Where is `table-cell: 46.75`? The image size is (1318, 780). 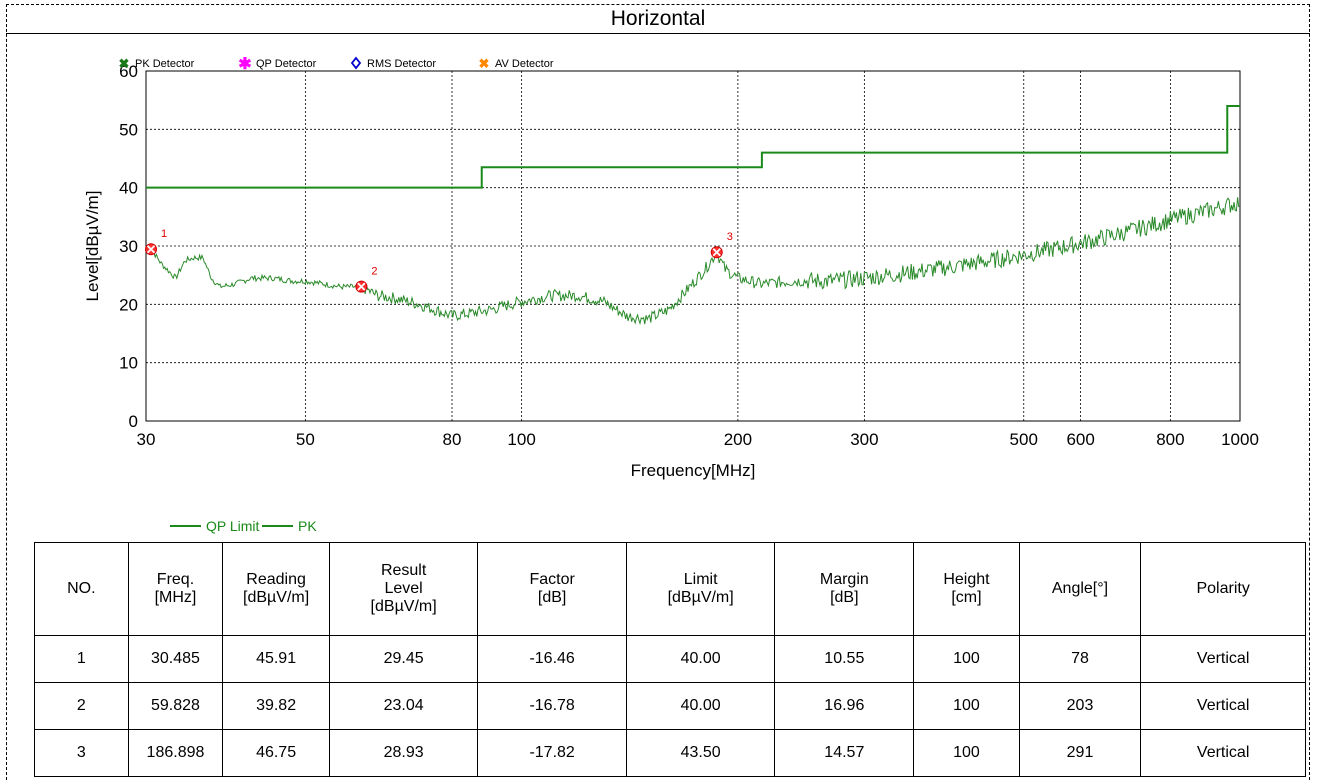 table-cell: 46.75 is located at coordinates (276, 753).